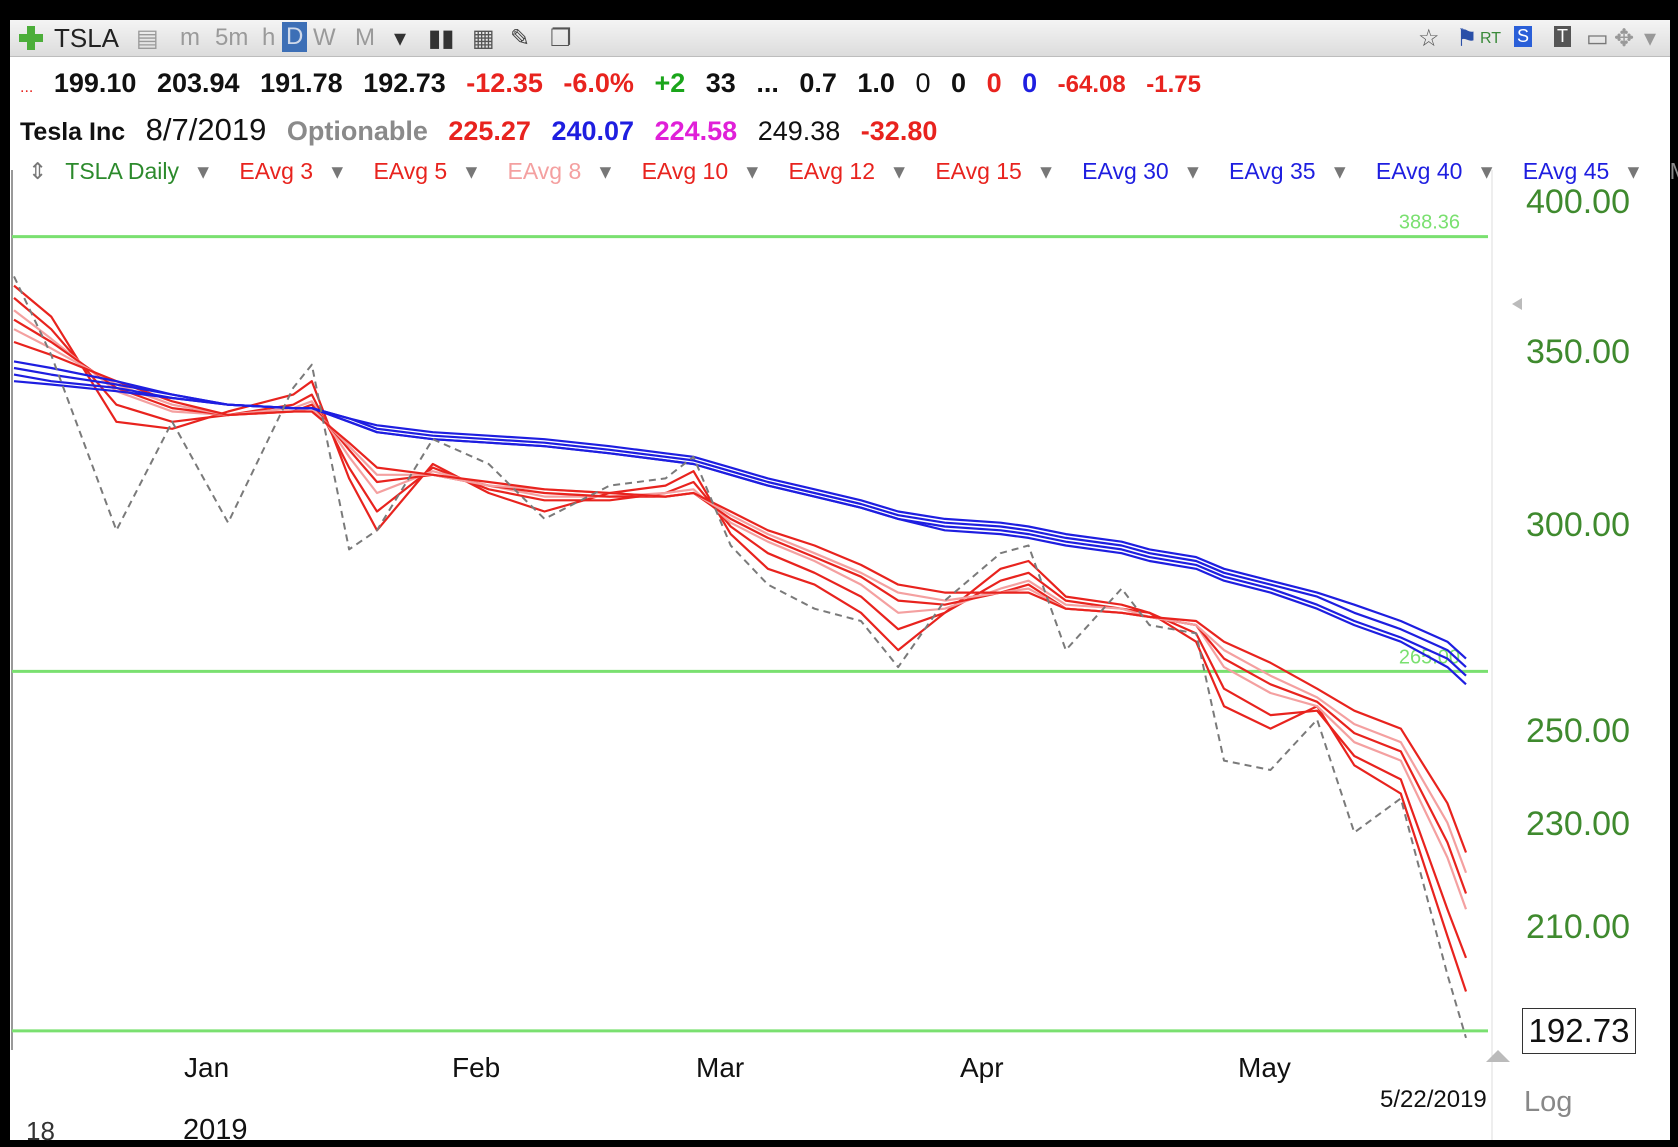 The image size is (1678, 1147). I want to click on x-tick-label: Jan, so click(207, 1067).